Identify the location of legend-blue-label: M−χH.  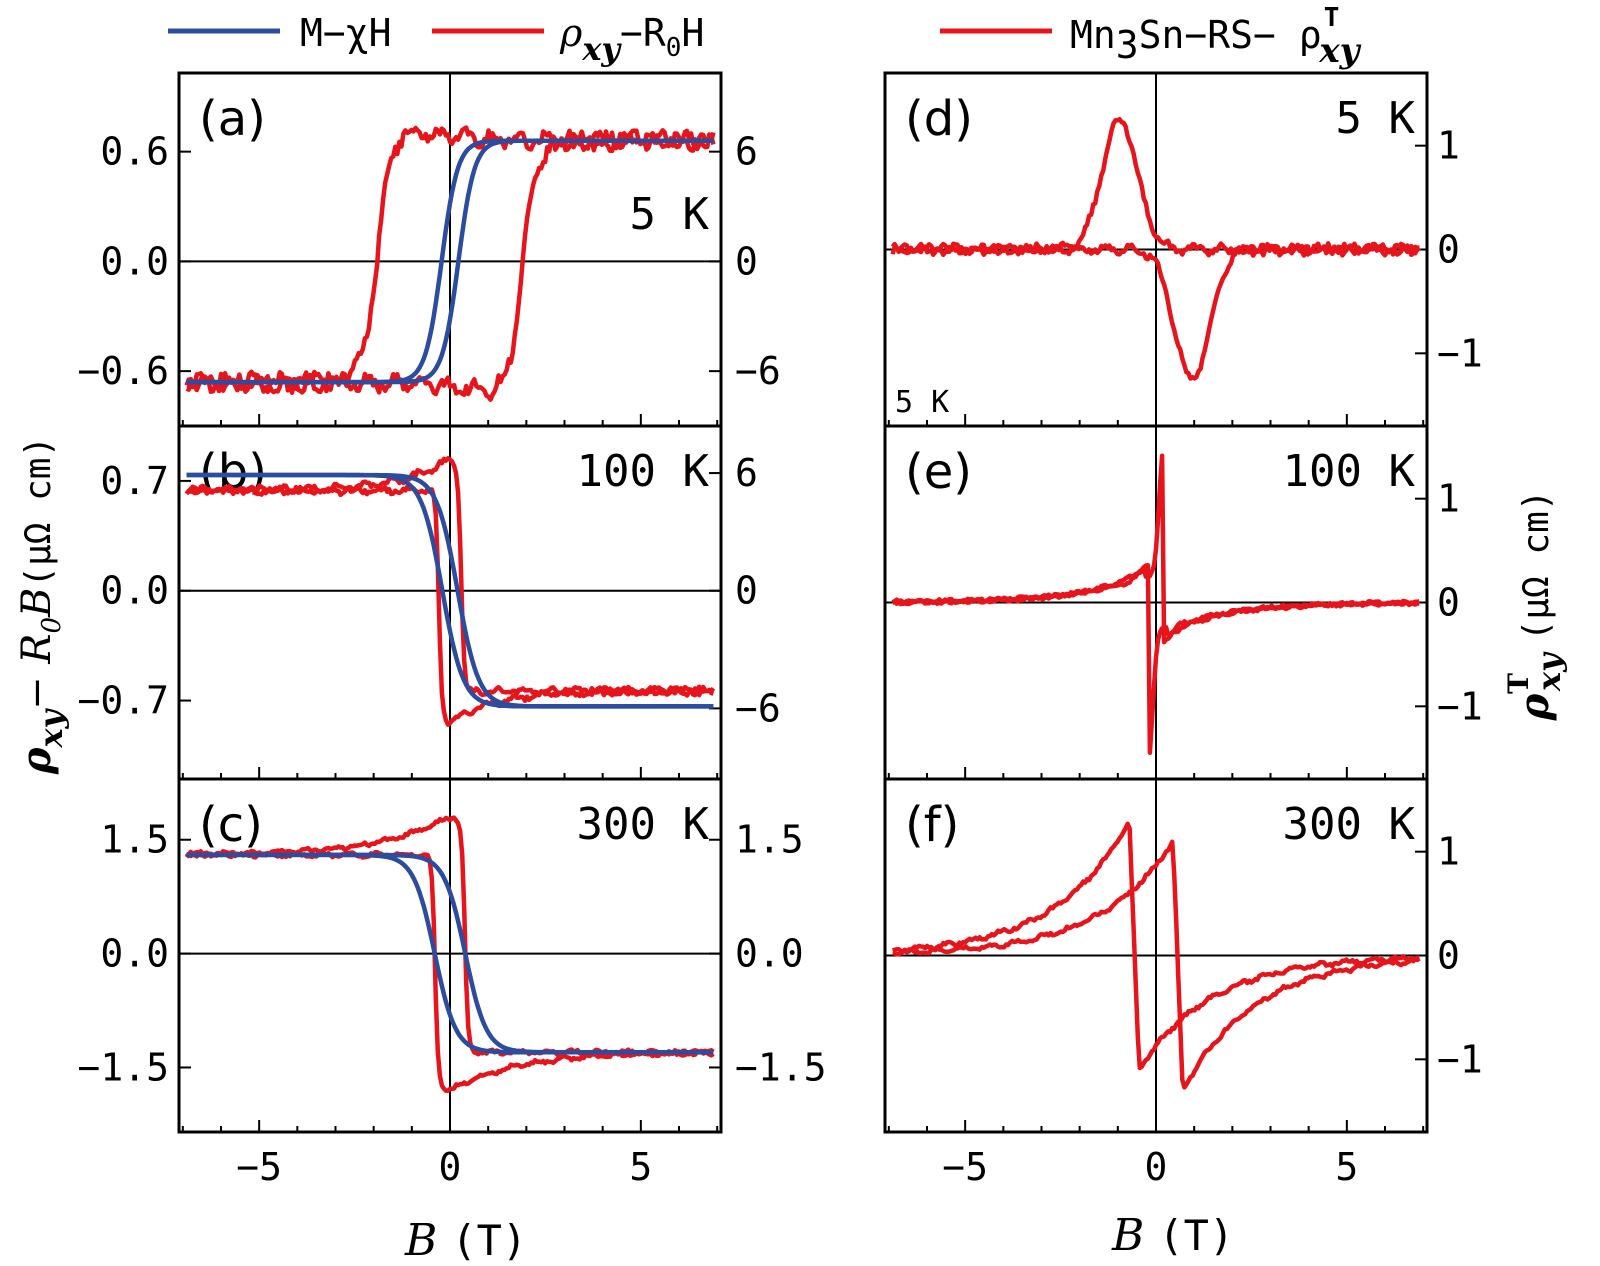
(346, 33).